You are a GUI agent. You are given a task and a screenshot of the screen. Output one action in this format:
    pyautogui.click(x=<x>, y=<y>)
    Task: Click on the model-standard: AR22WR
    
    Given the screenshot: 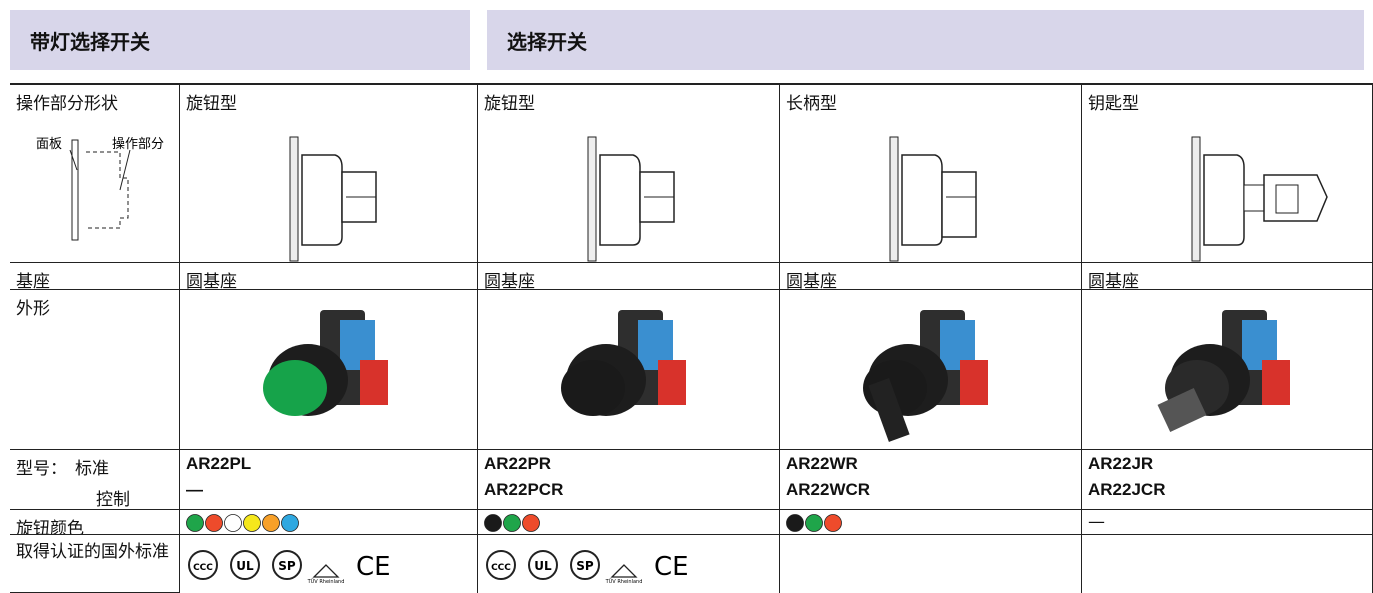 What is the action you would take?
    pyautogui.click(x=930, y=464)
    